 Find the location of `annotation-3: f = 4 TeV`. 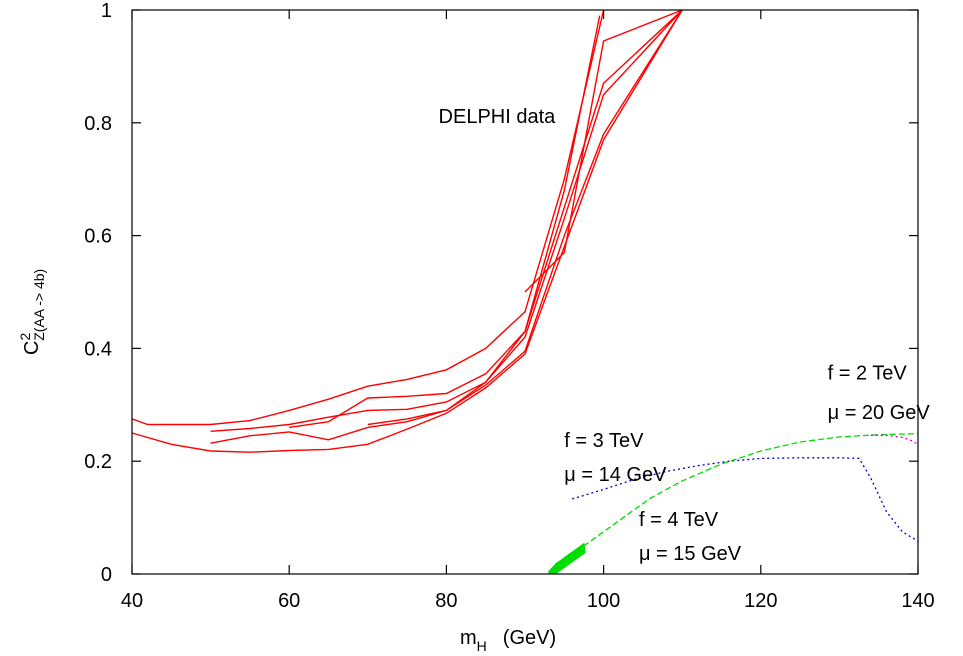

annotation-3: f = 4 TeV is located at coordinates (679, 520).